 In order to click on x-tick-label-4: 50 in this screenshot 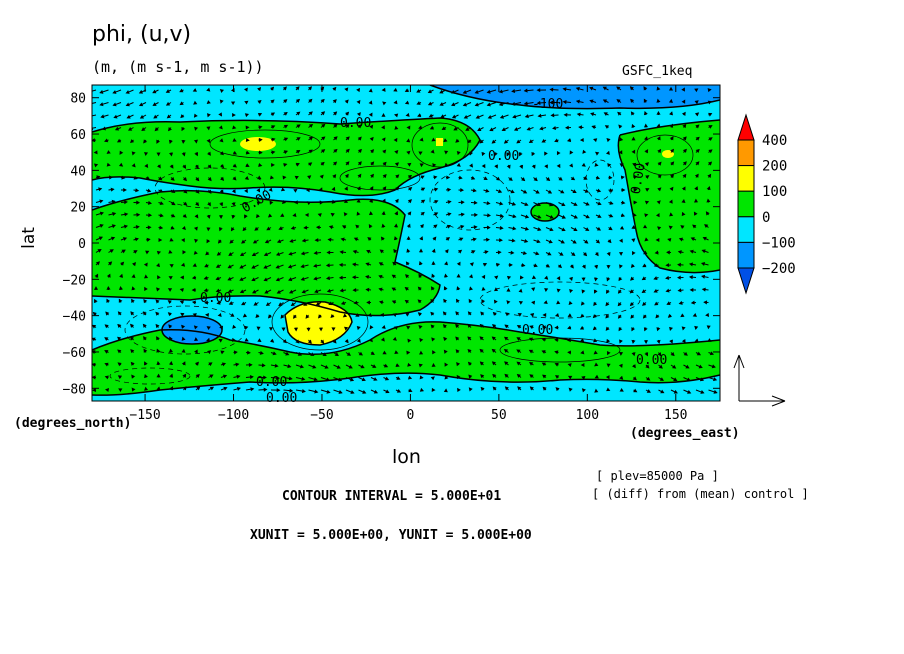, I will do `click(499, 415)`.